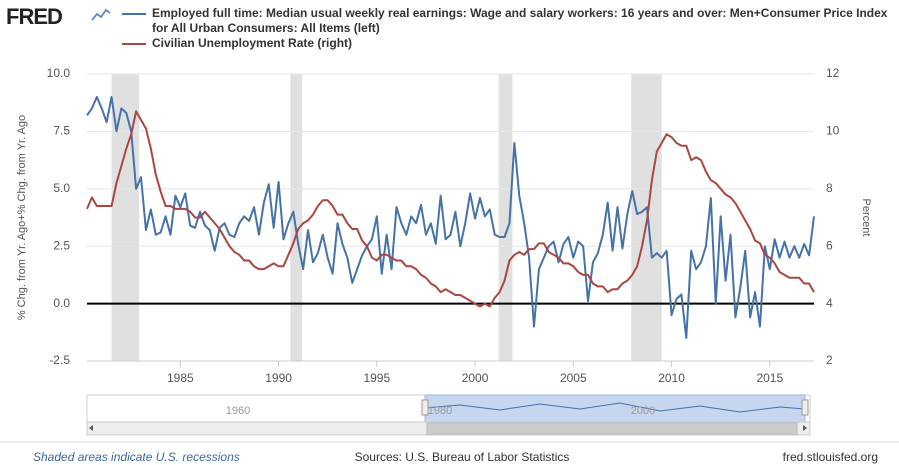  Describe the element at coordinates (769, 378) in the screenshot. I see `x-tick-label: 2015` at that location.